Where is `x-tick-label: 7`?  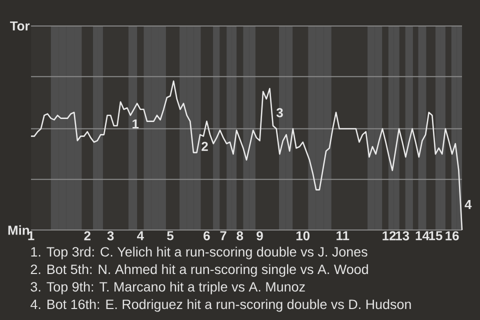
x-tick-label: 7 is located at coordinates (223, 235).